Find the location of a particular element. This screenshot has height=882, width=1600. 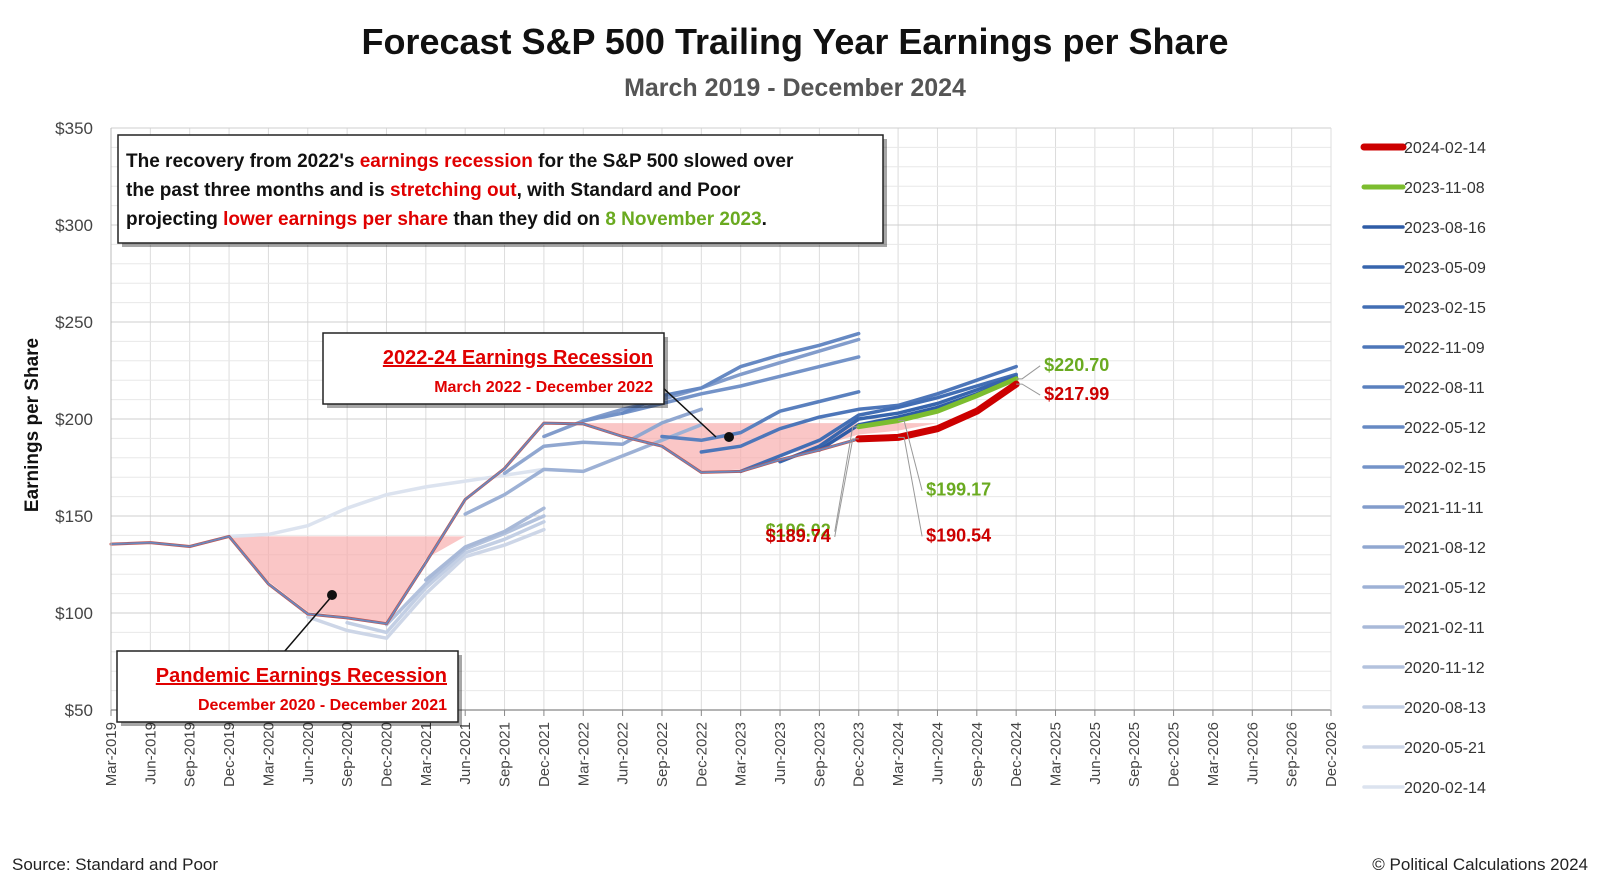

x-tick-label: Mar-2023 is located at coordinates (741, 754).